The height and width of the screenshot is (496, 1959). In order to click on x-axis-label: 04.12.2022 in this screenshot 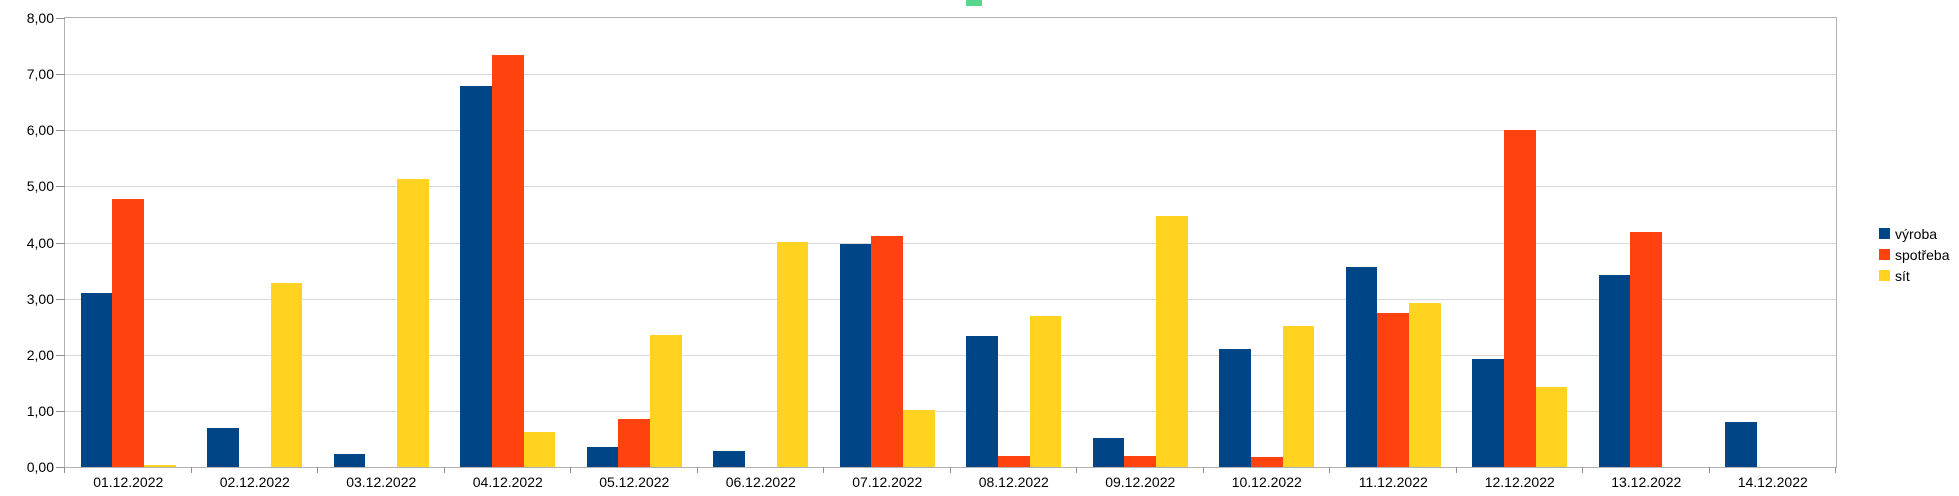, I will do `click(507, 482)`.